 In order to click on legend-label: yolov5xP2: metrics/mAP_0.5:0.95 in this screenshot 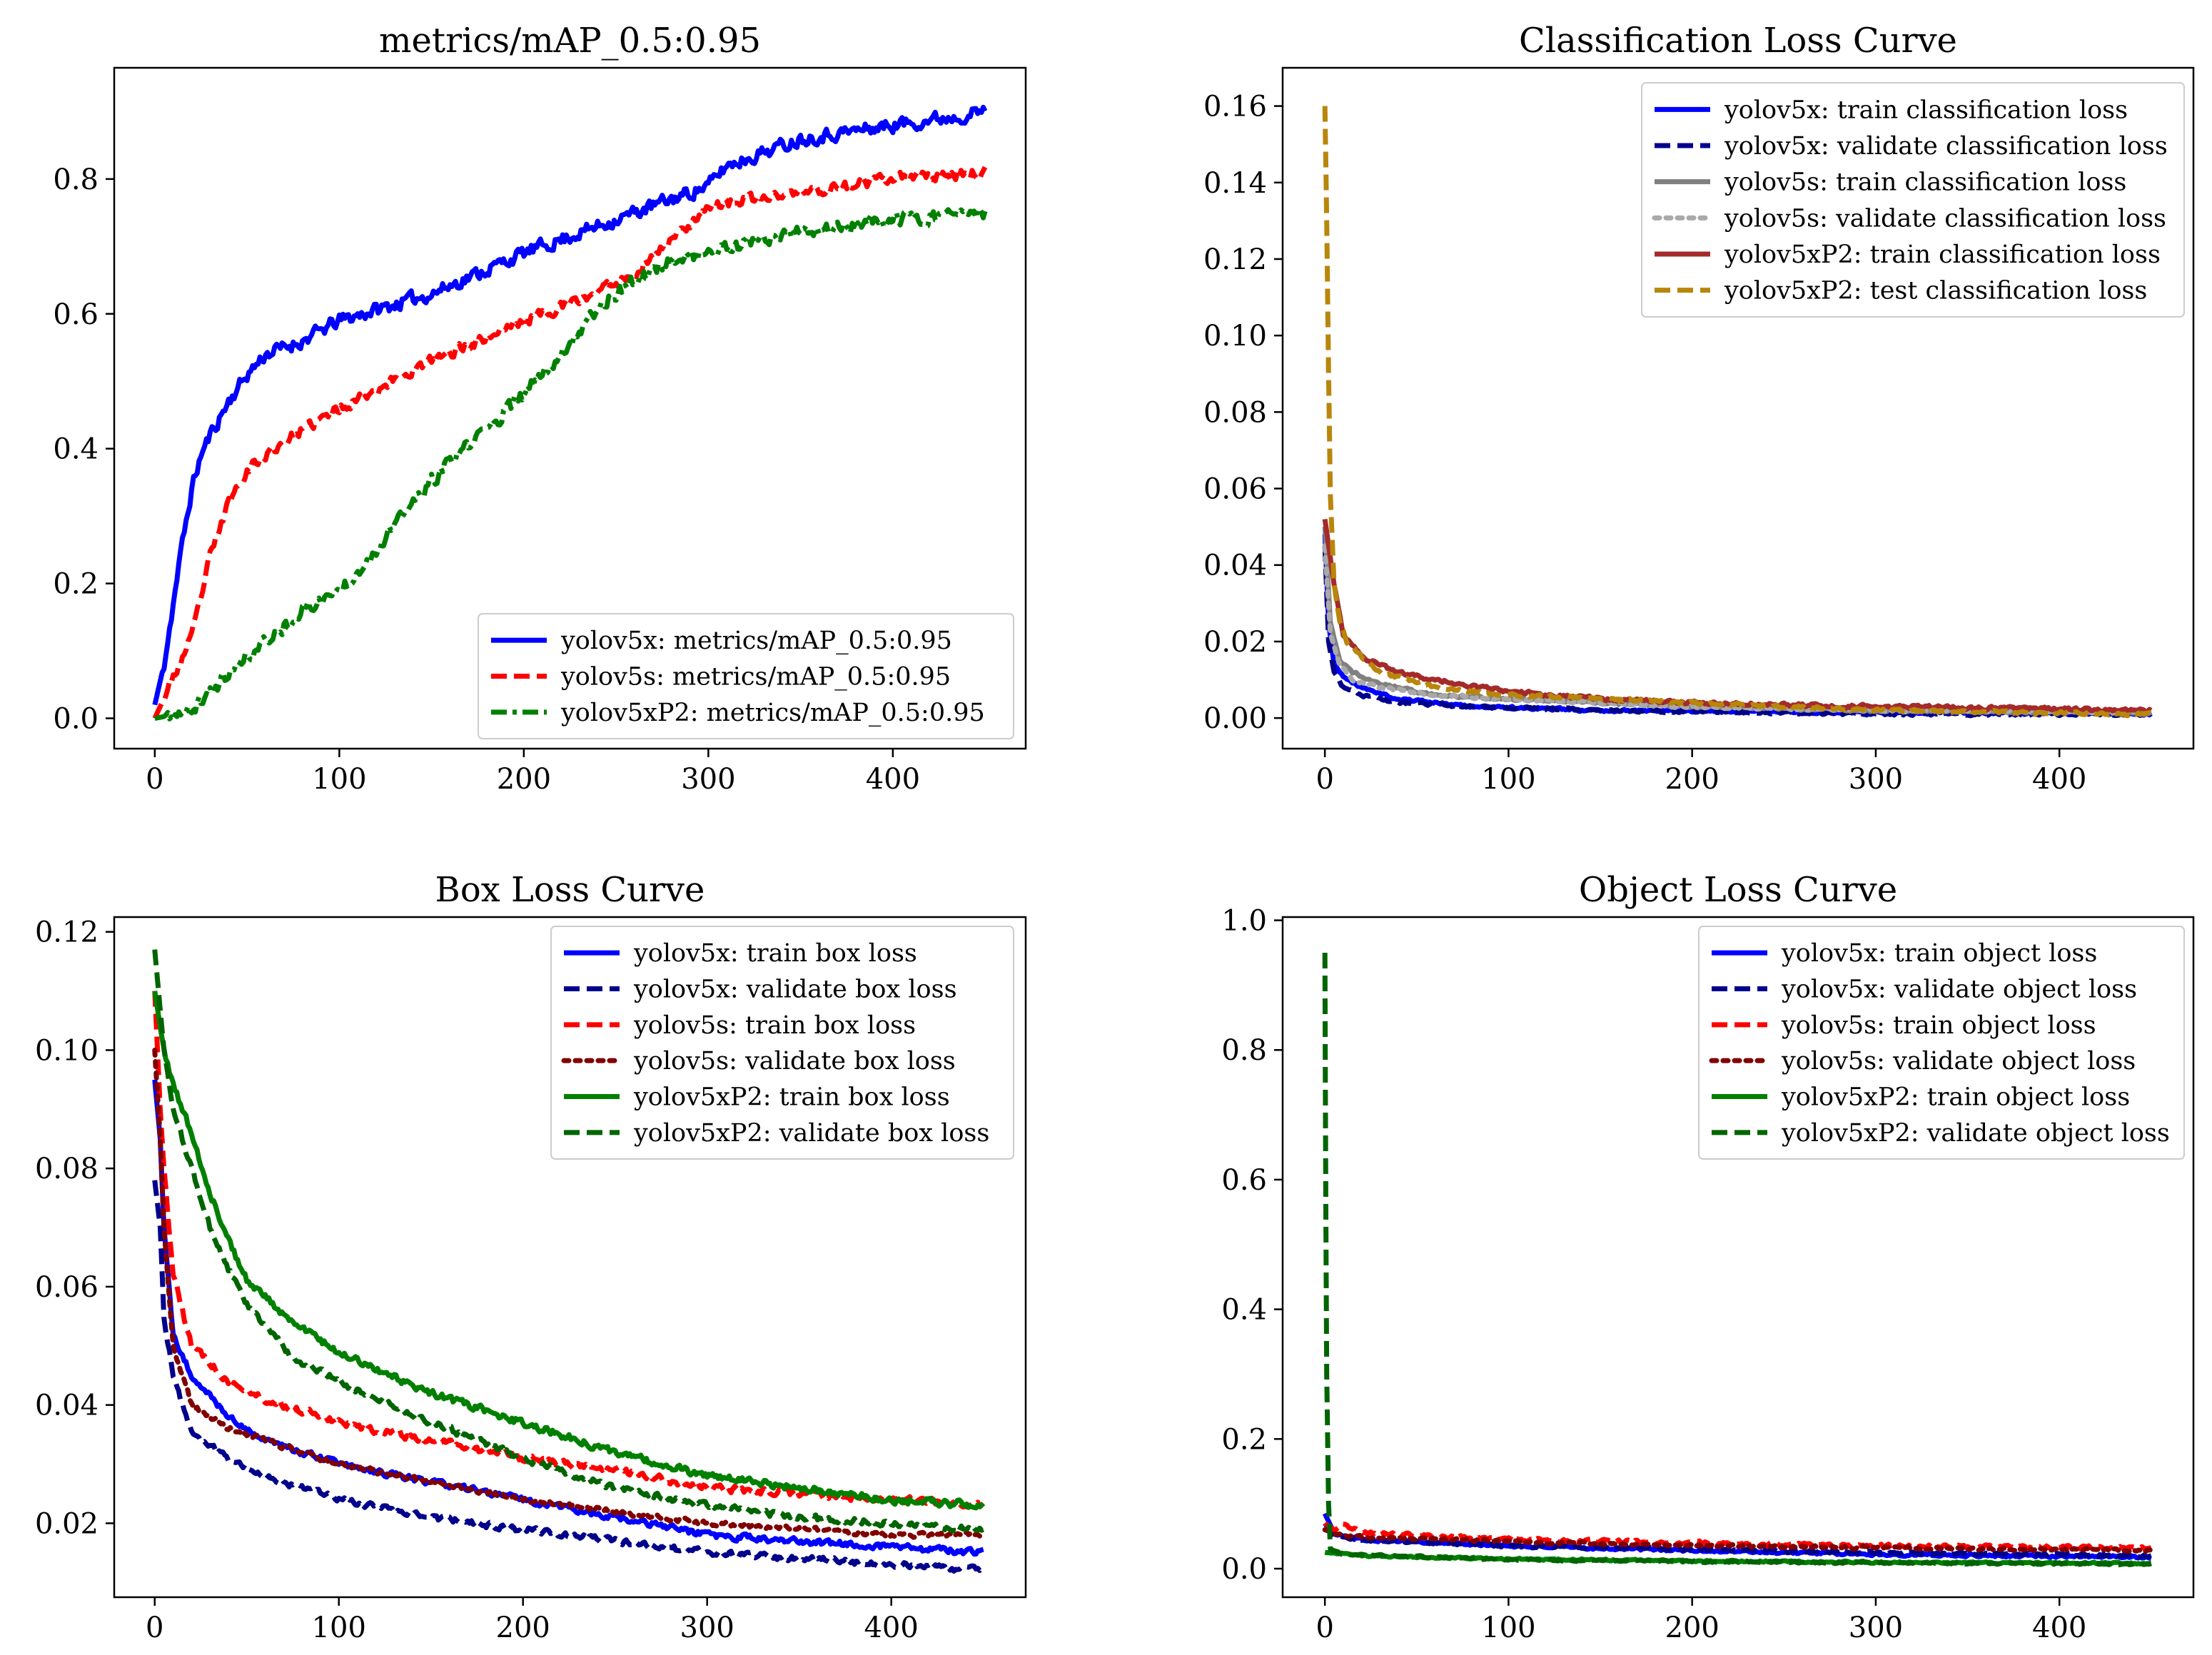, I will do `click(772, 713)`.